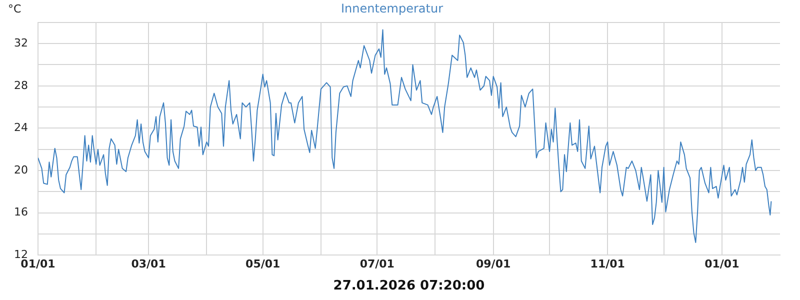 The height and width of the screenshot is (300, 800). Describe the element at coordinates (21, 127) in the screenshot. I see `y-tick-label: 24` at that location.